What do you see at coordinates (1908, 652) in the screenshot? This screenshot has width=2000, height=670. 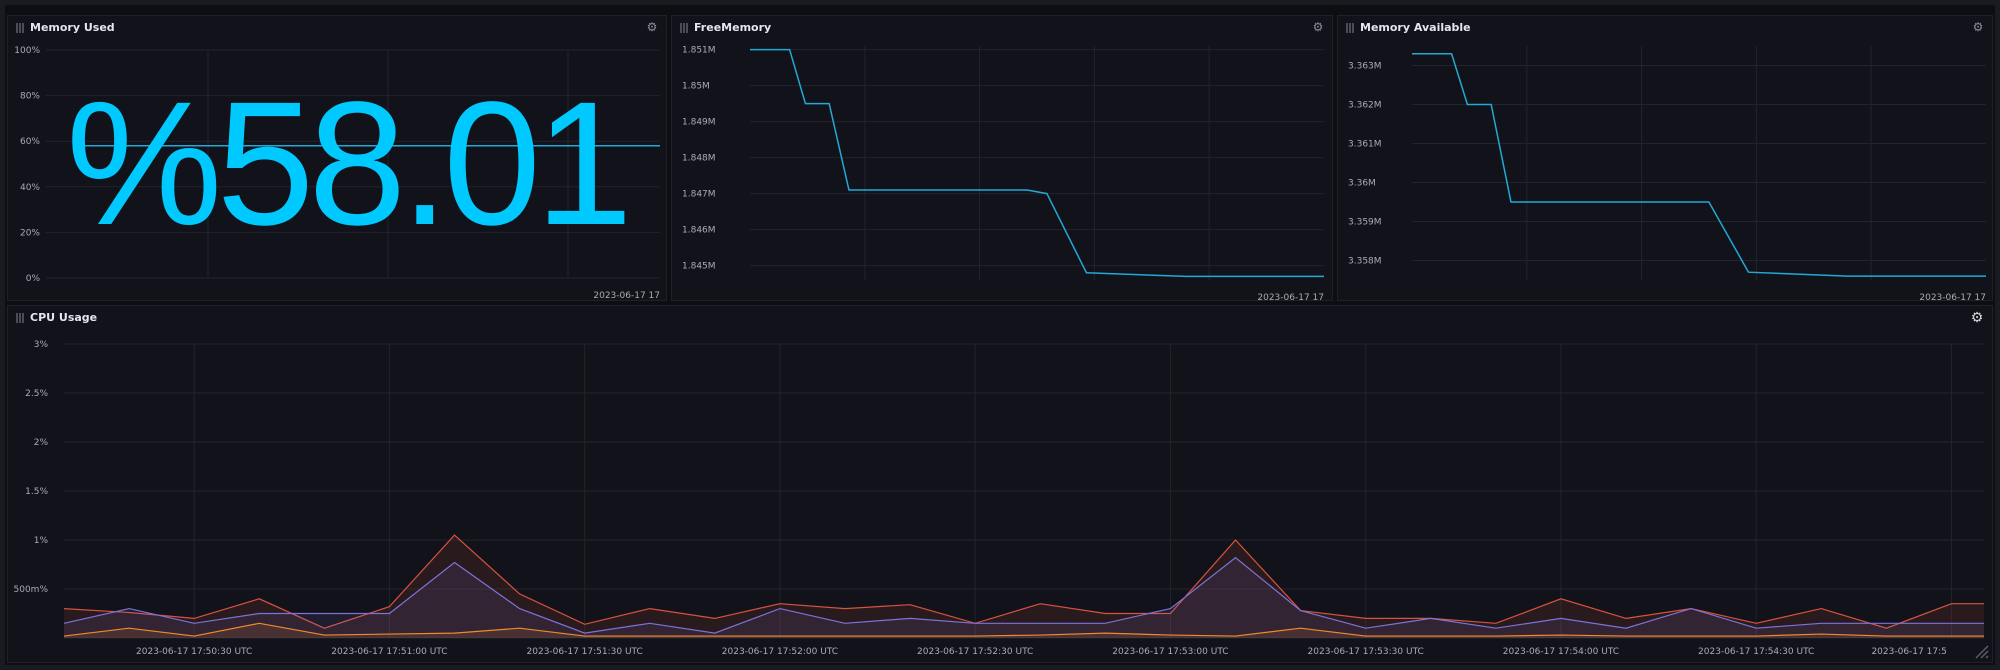 I see `x-tick-label: 2023-06-17 17:5` at bounding box center [1908, 652].